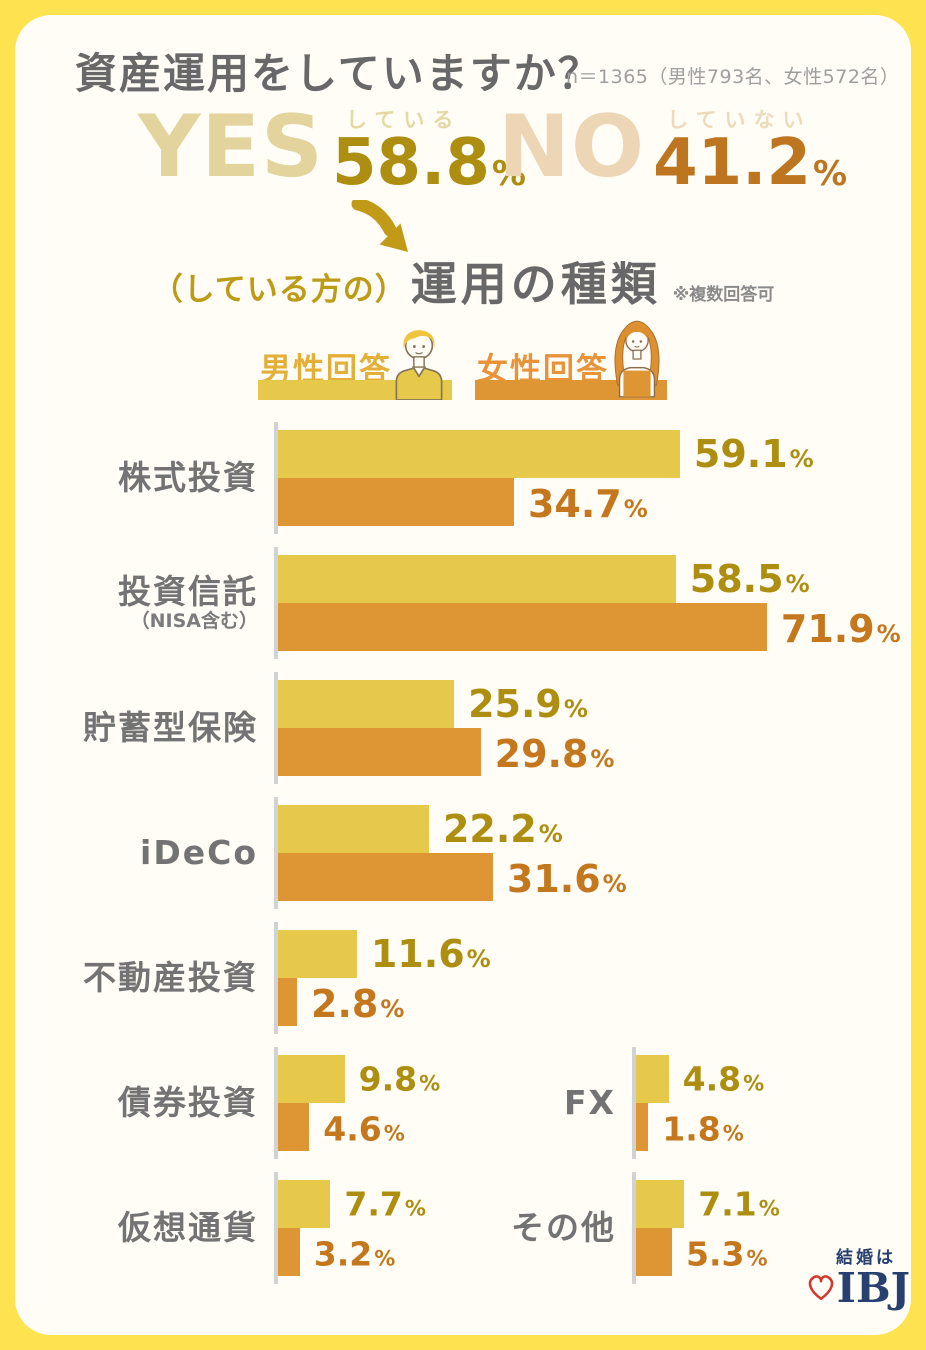  Describe the element at coordinates (396, 502) in the screenshot. I see `bar-female-株式投資` at that location.